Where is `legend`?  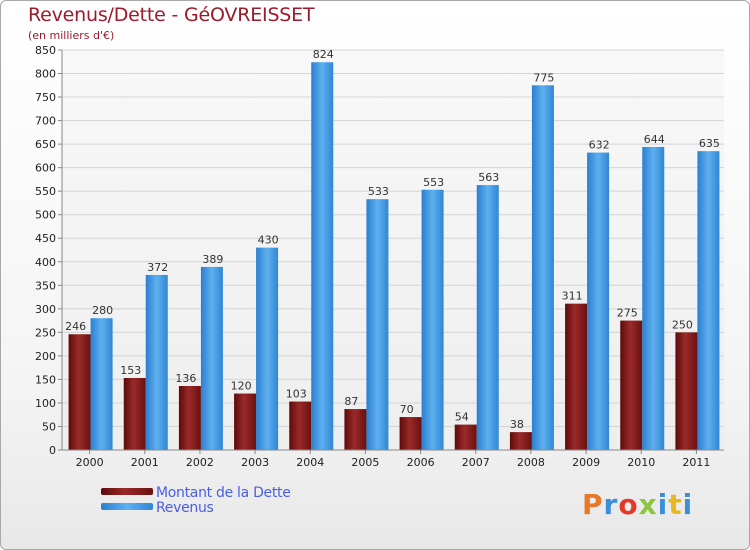
legend is located at coordinates (127, 499).